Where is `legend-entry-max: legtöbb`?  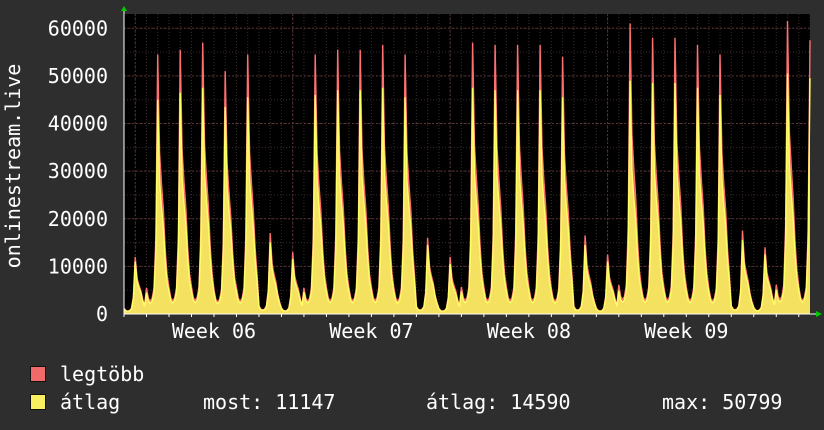
legend-entry-max: legtöbb is located at coordinates (87, 374).